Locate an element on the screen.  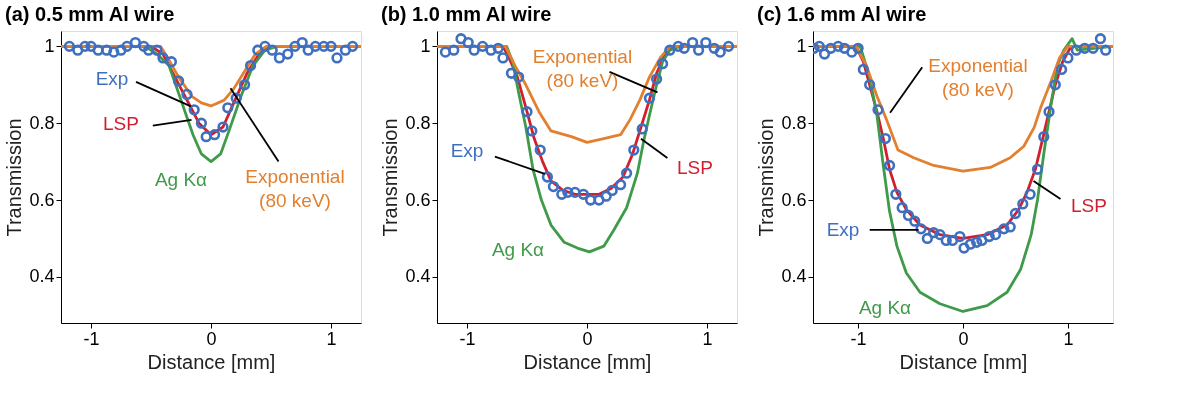
chart-title: (c) 1.6 mm Al wire is located at coordinates (841, 14).